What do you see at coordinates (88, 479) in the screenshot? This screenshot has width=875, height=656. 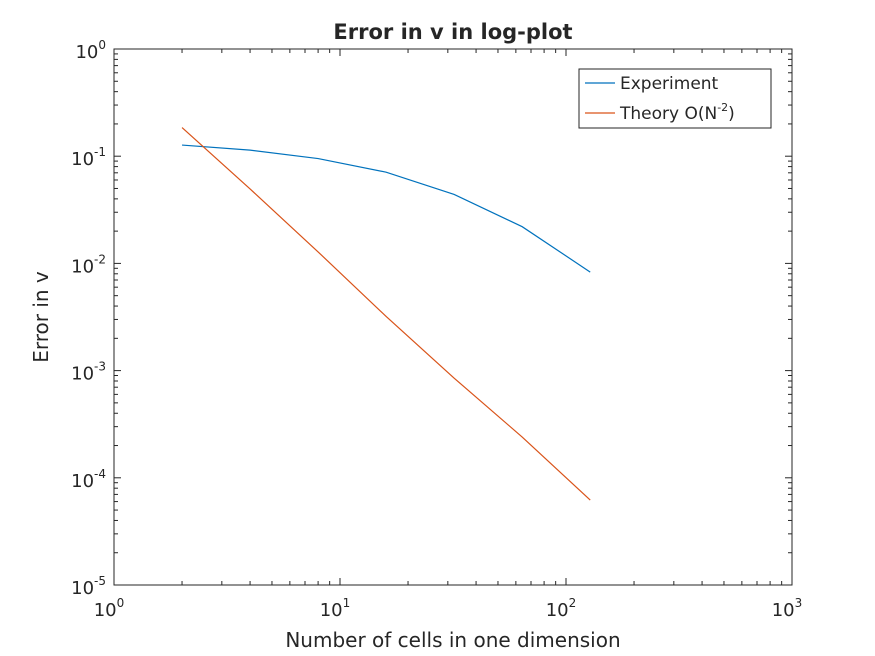 I see `y-tick-label: 10⁻⁴` at bounding box center [88, 479].